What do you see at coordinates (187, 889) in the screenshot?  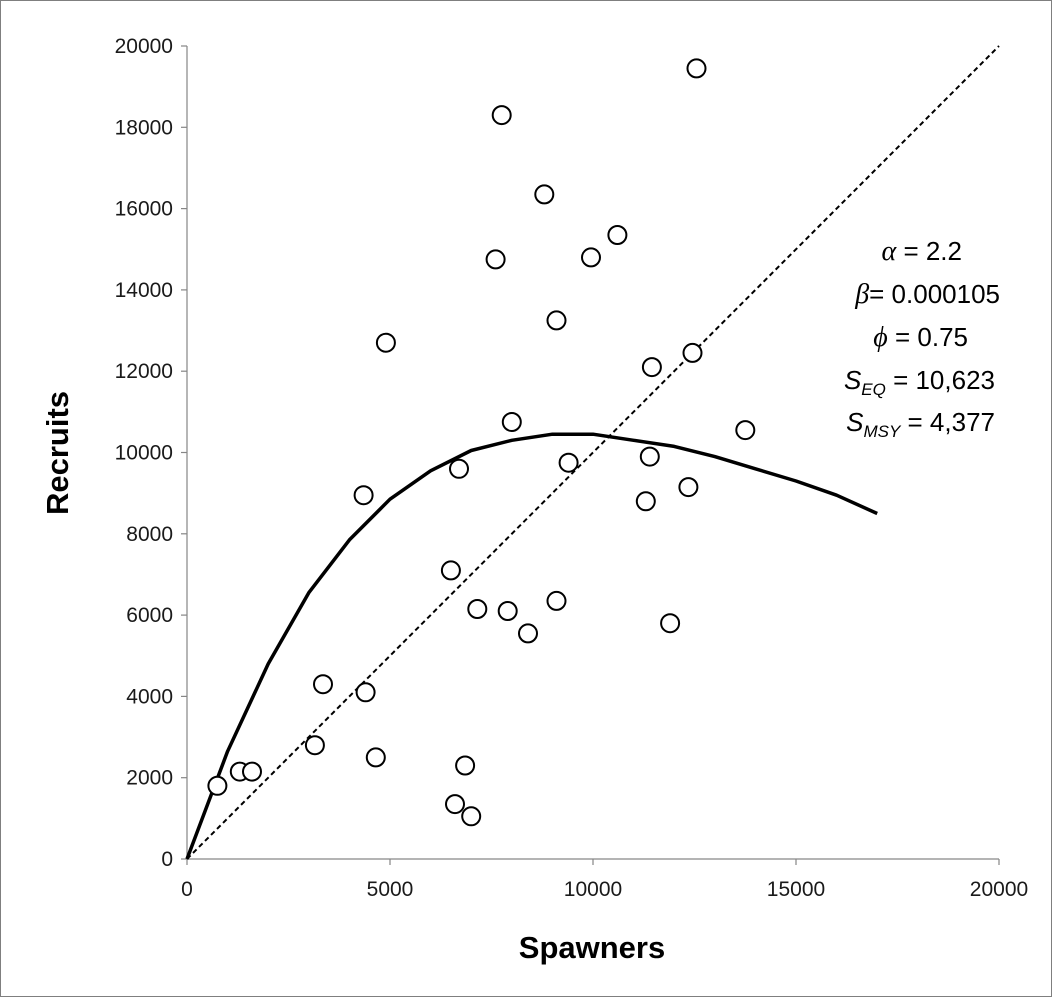 I see `x-tick-label: 0` at bounding box center [187, 889].